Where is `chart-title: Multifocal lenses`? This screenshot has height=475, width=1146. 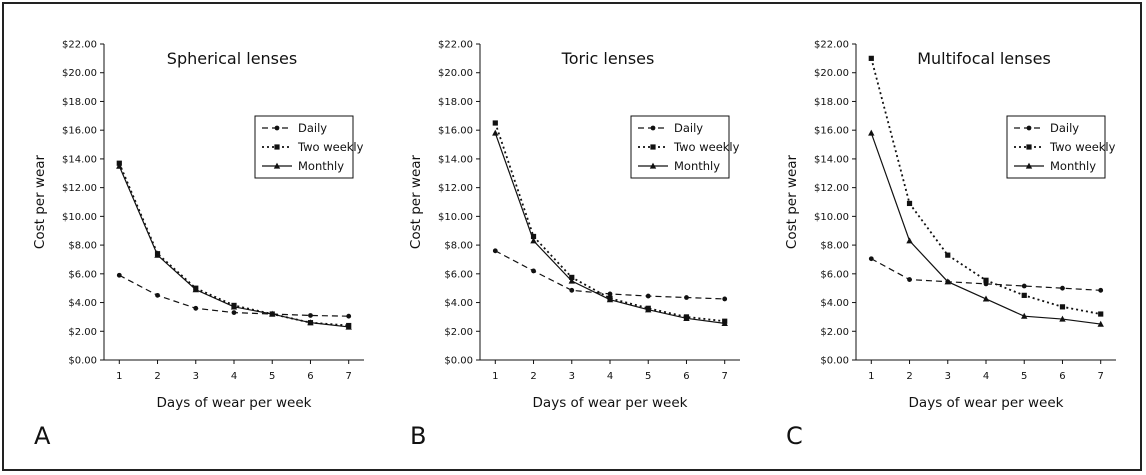 chart-title: Multifocal lenses is located at coordinates (984, 58).